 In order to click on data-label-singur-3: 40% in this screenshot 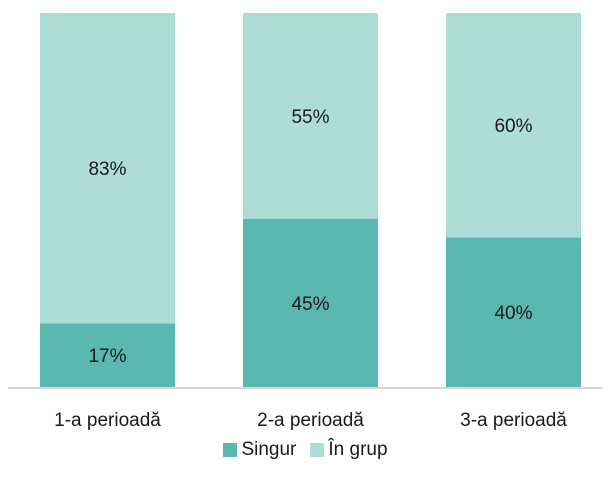, I will do `click(513, 313)`.